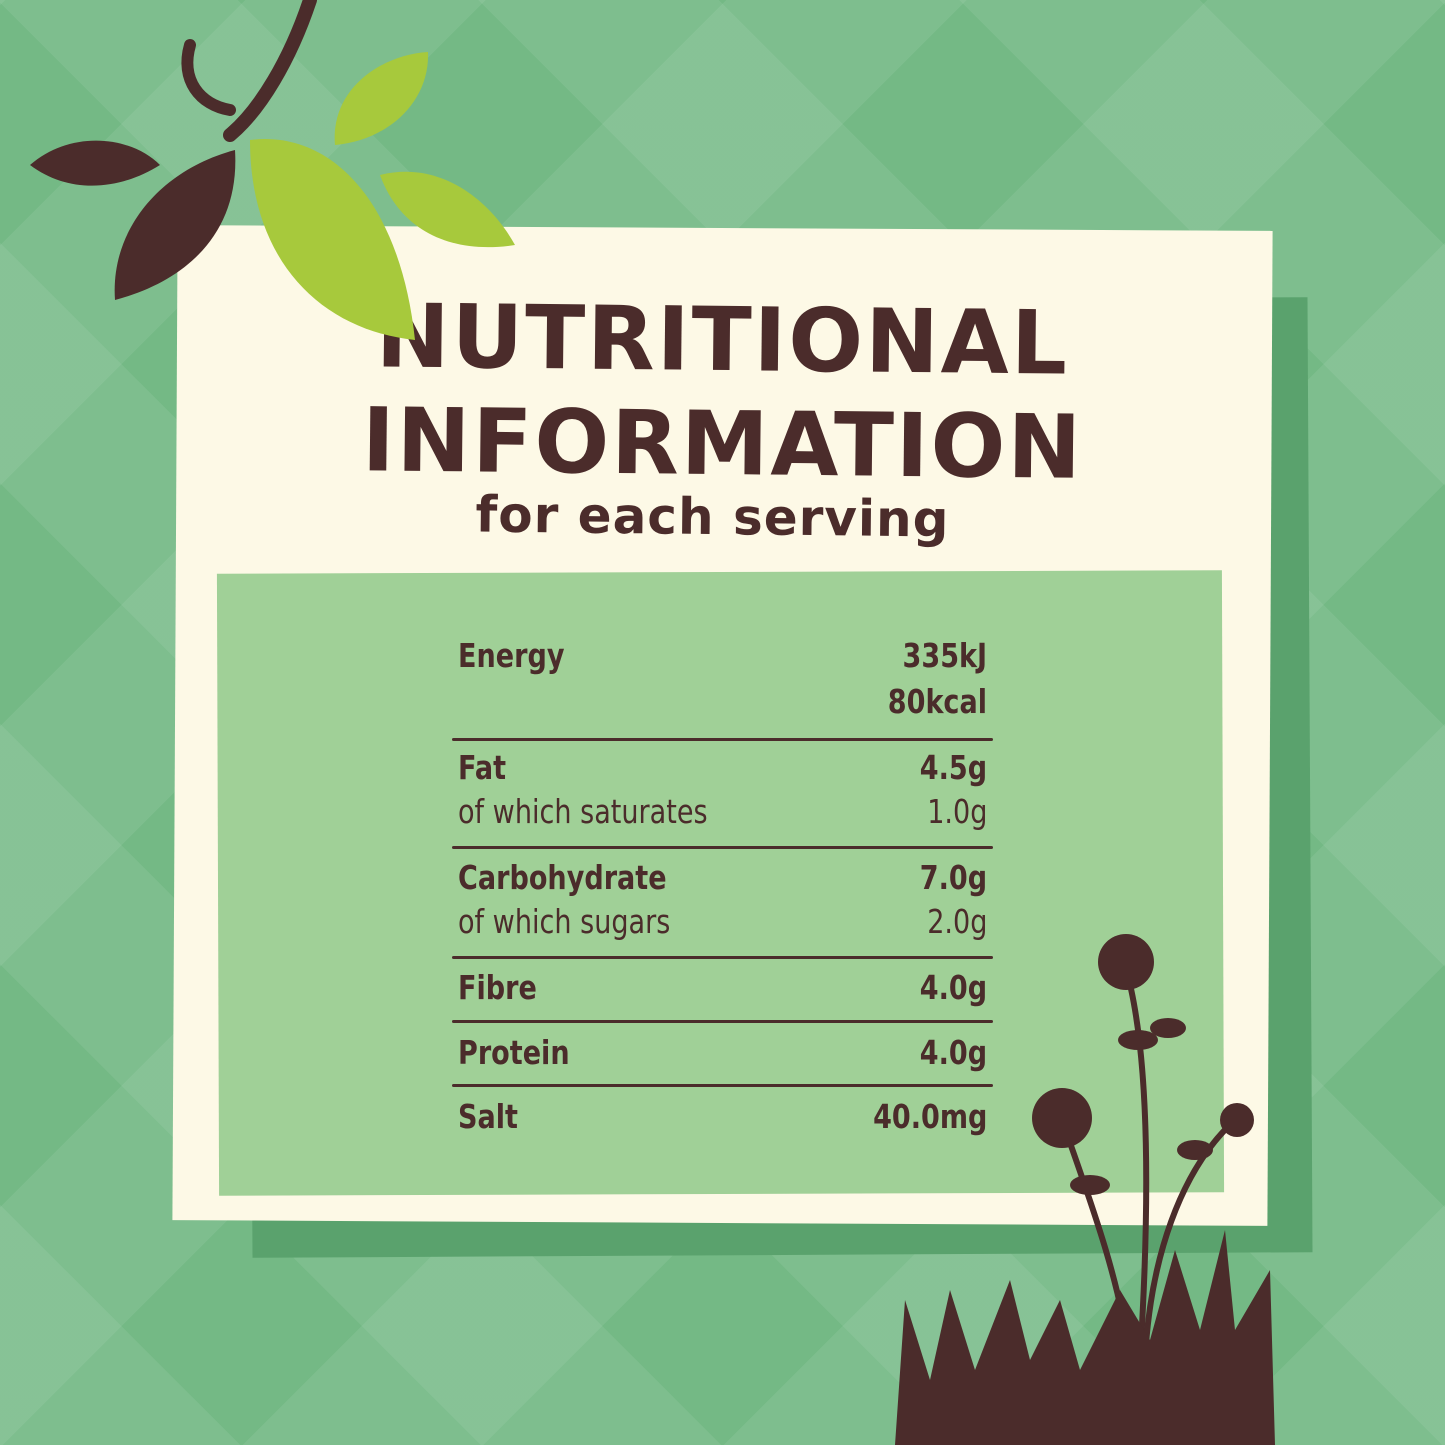 The image size is (1445, 1445). I want to click on row-carbohydrate: Carbohydrate 7.0g, so click(722, 877).